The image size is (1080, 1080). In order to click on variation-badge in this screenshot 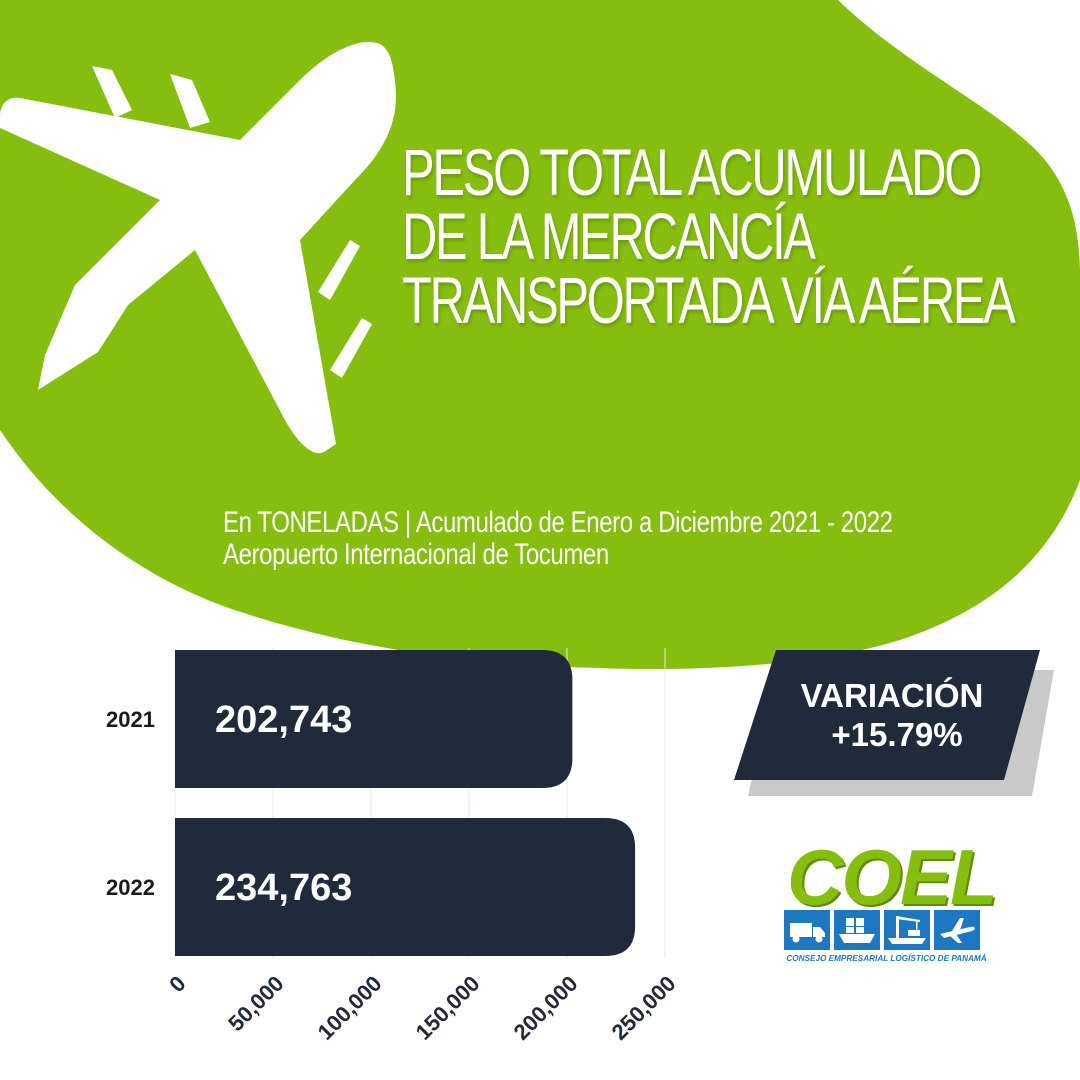, I will do `click(894, 723)`.